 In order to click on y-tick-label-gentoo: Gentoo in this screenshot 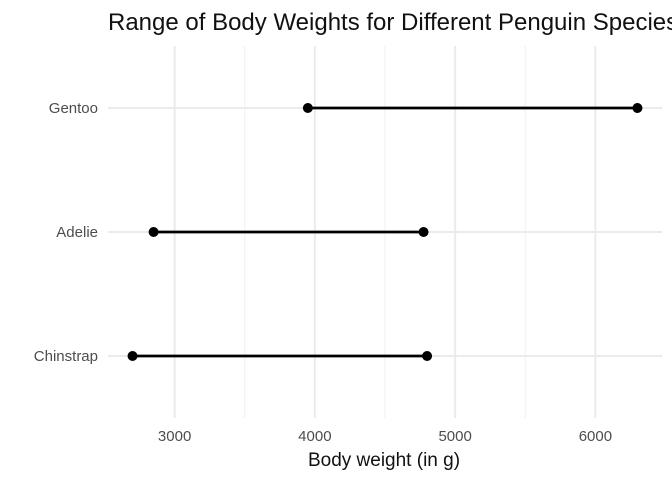, I will do `click(73, 108)`.